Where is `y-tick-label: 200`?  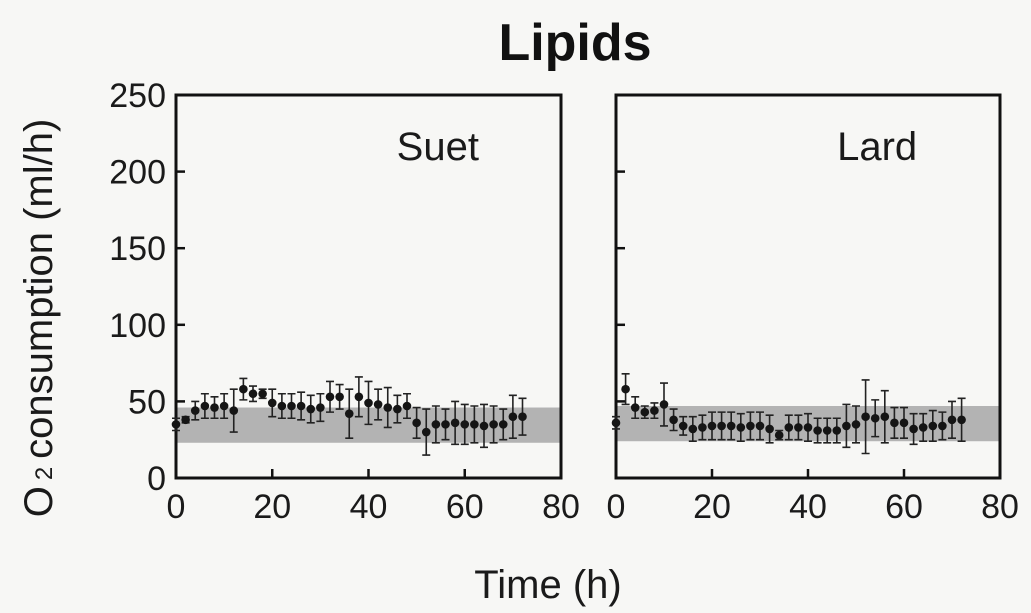
y-tick-label: 200 is located at coordinates (137, 173).